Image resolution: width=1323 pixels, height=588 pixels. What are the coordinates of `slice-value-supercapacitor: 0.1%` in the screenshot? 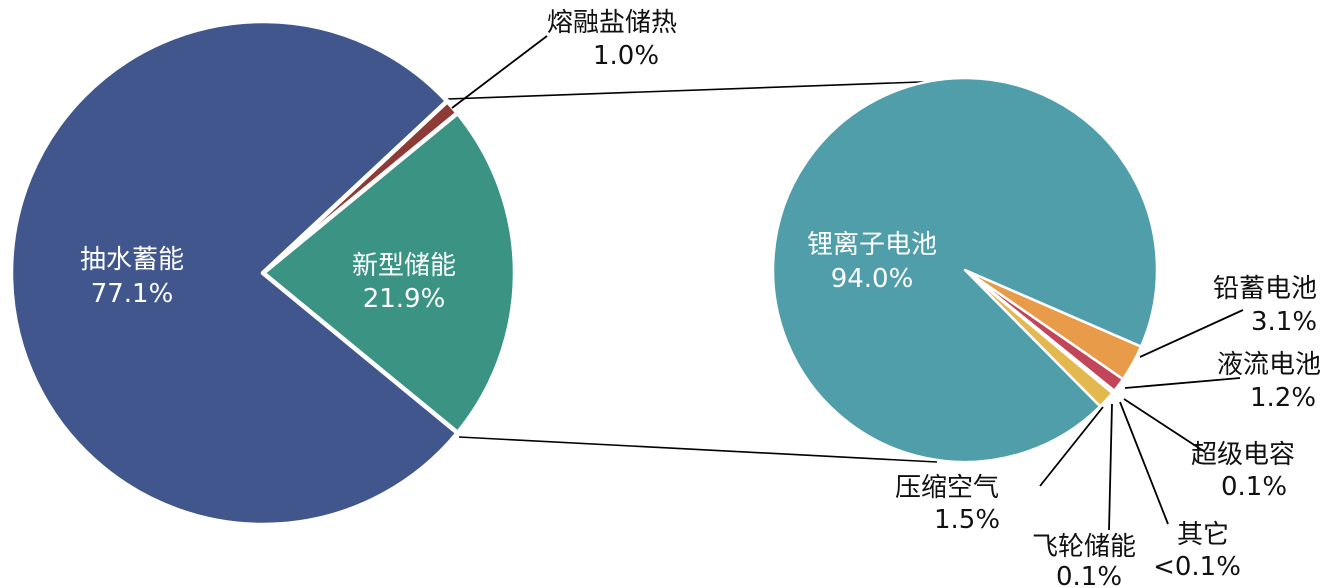 It's located at (1254, 487).